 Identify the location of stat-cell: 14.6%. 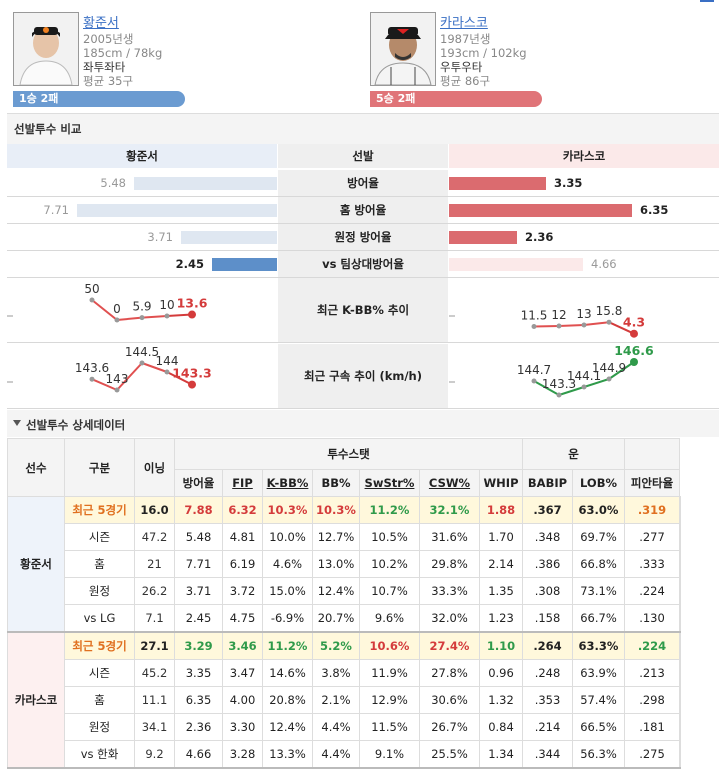
(287, 673).